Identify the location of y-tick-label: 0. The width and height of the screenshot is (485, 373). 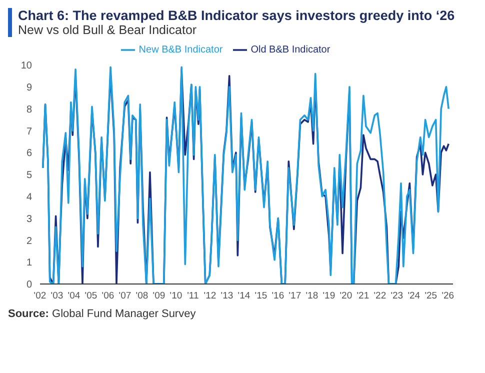
(29, 285).